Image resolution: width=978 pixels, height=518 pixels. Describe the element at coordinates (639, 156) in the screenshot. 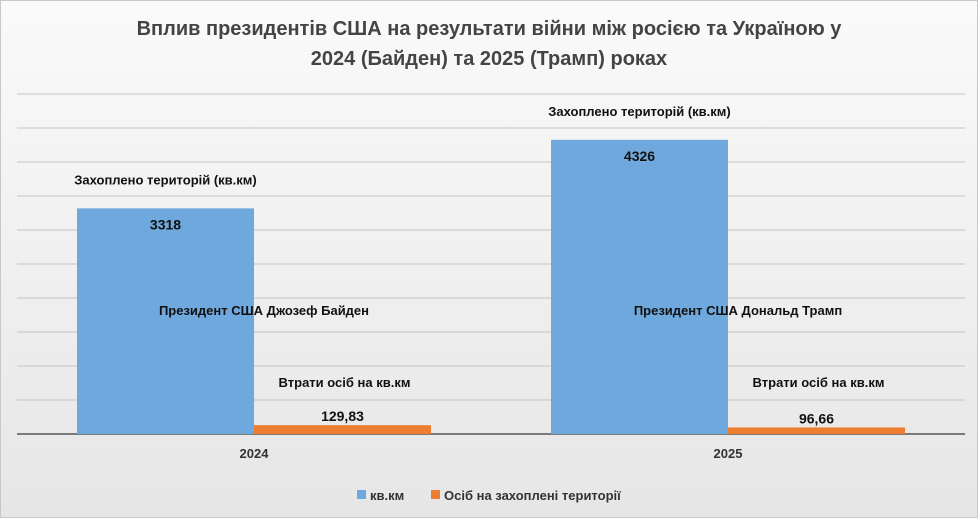

I see `data-label: 4326` at that location.